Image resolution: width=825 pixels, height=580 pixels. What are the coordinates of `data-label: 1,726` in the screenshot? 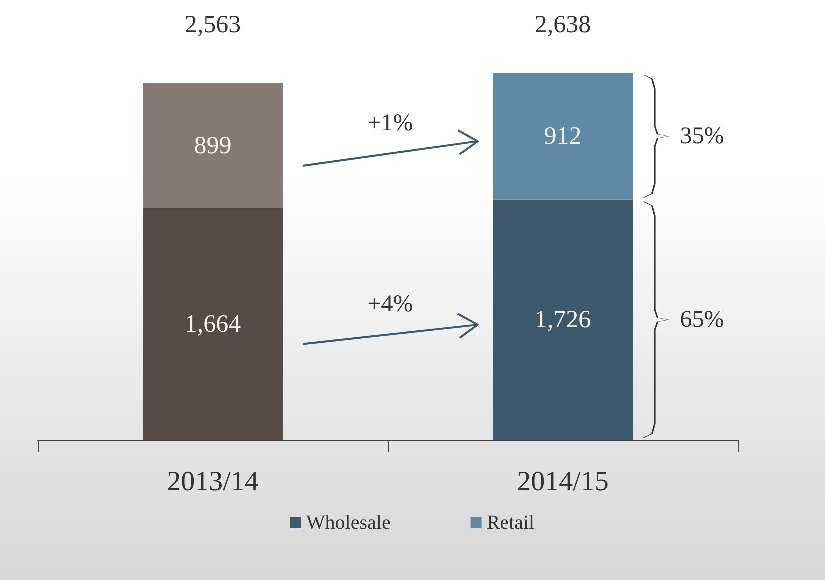 It's located at (563, 320).